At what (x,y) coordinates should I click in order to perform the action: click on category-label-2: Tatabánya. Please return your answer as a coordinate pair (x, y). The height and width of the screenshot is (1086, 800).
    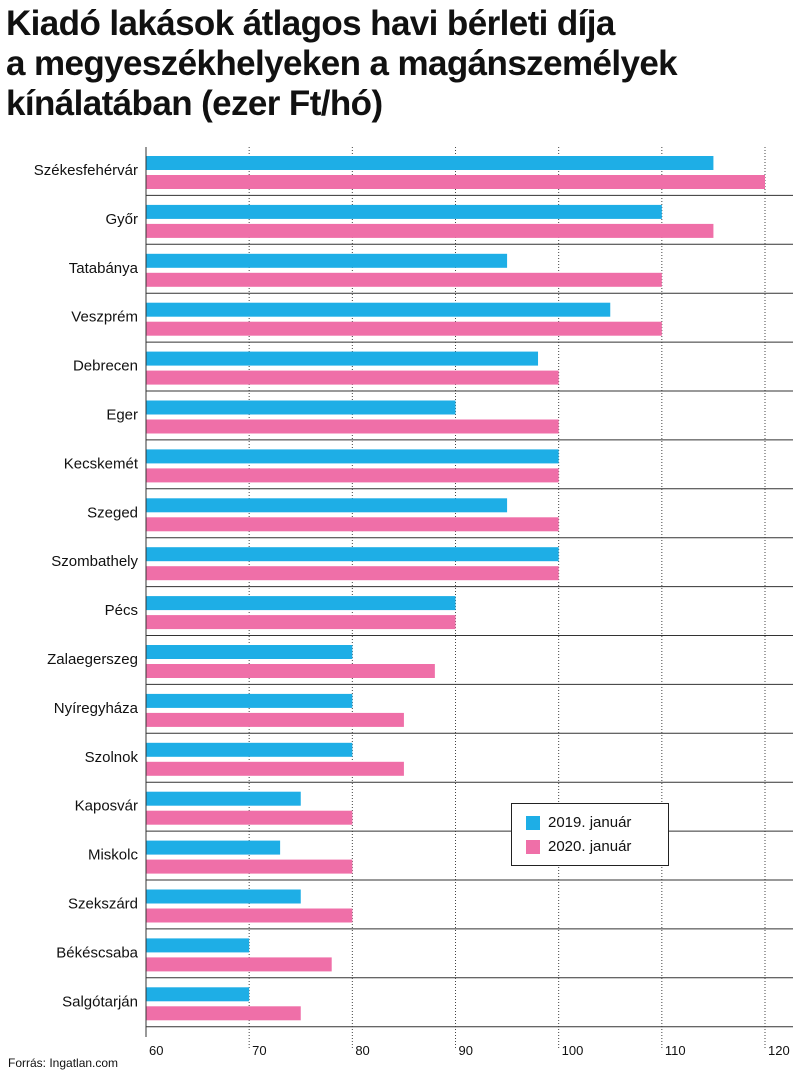
    Looking at the image, I should click on (104, 268).